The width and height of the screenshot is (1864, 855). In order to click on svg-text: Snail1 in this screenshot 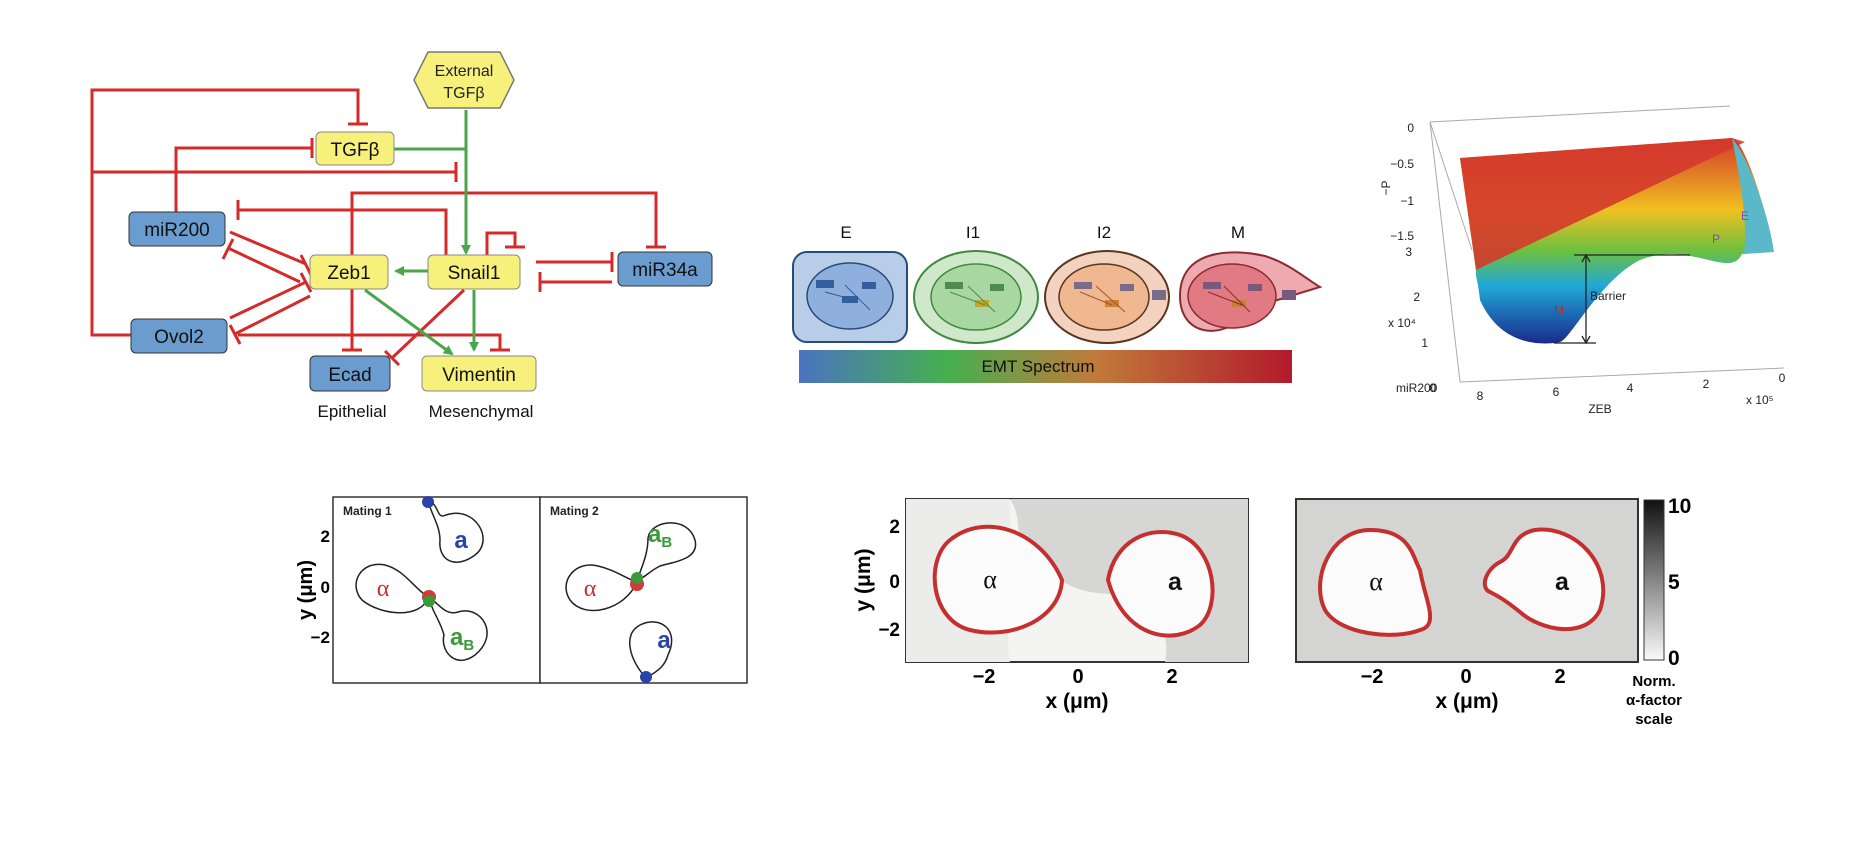, I will do `click(474, 273)`.